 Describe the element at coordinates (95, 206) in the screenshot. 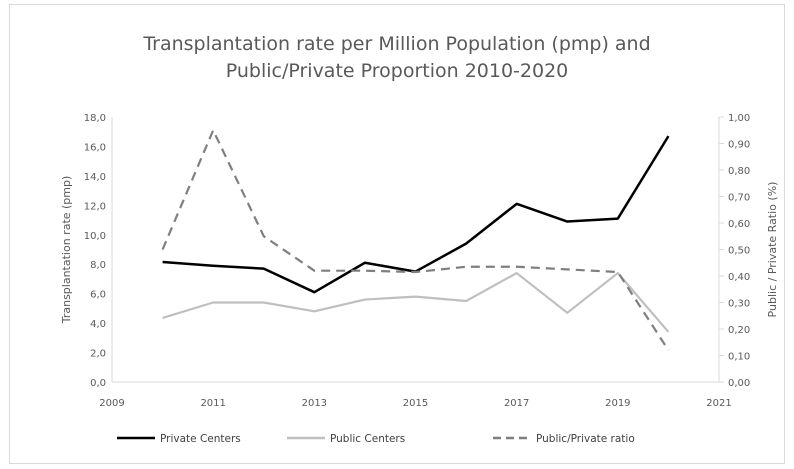

I see `y-tick-label: 12,0` at that location.